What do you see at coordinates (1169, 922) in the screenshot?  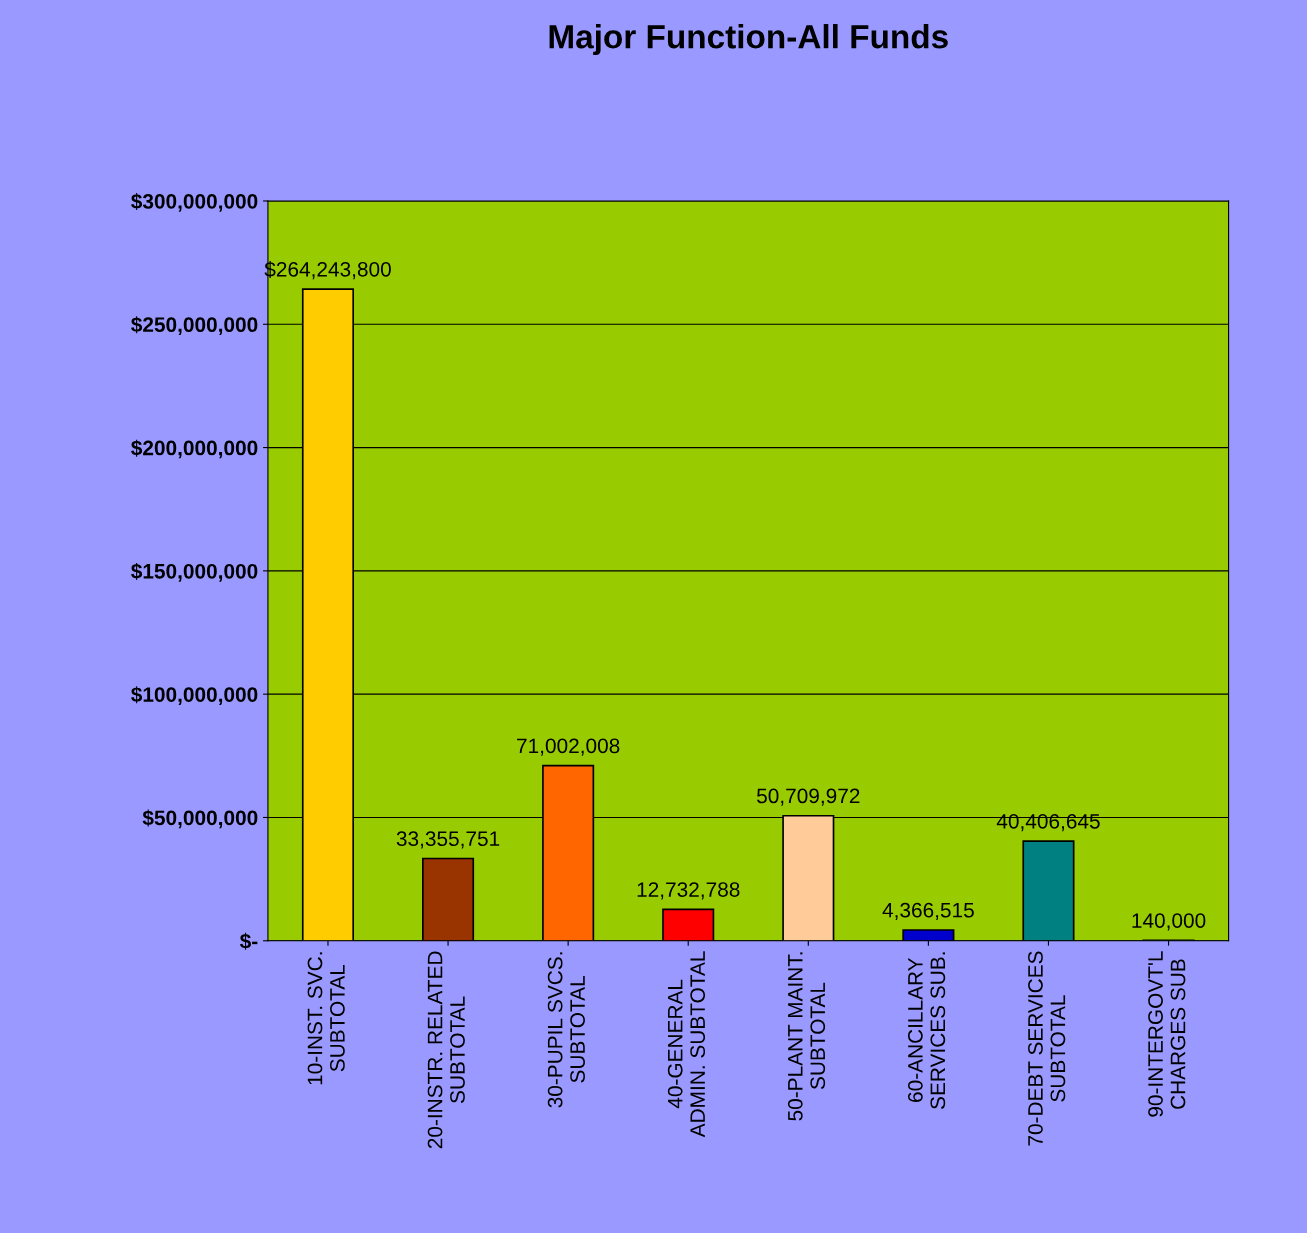 I see `data-label: 140,000` at bounding box center [1169, 922].